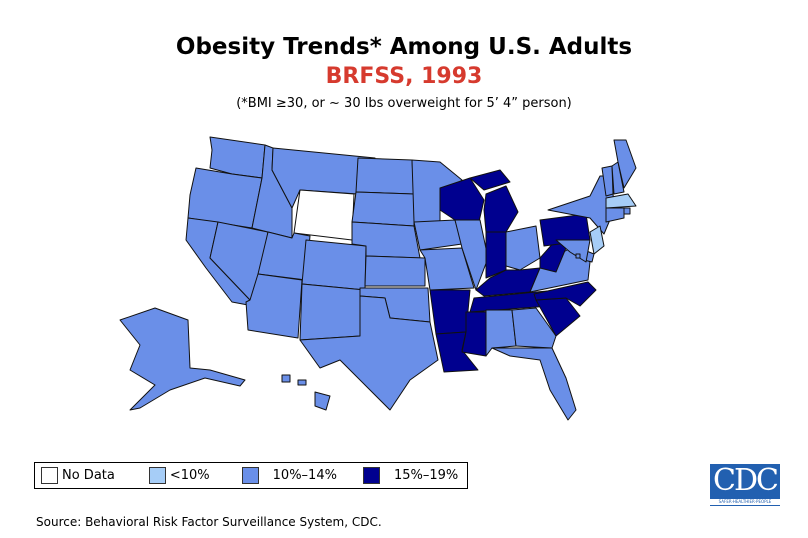  Describe the element at coordinates (369, 353) in the screenshot. I see `state-tx` at that location.